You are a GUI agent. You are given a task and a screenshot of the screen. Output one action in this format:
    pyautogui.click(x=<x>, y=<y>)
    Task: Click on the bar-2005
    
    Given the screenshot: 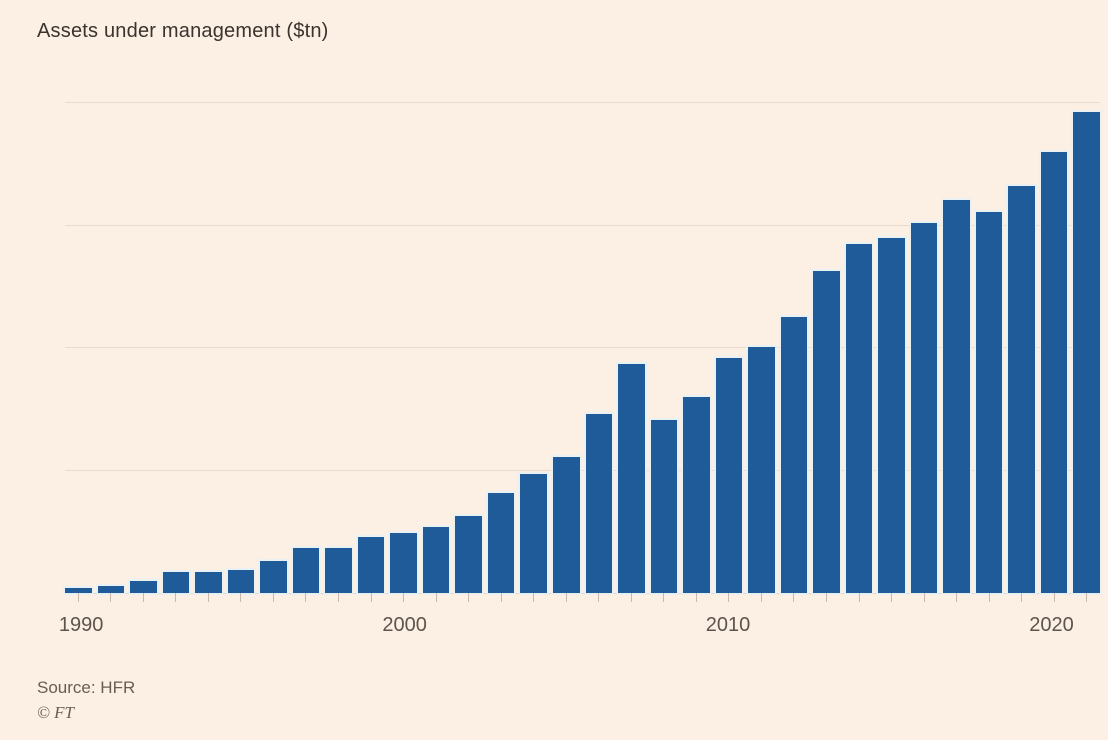 What is the action you would take?
    pyautogui.click(x=566, y=525)
    